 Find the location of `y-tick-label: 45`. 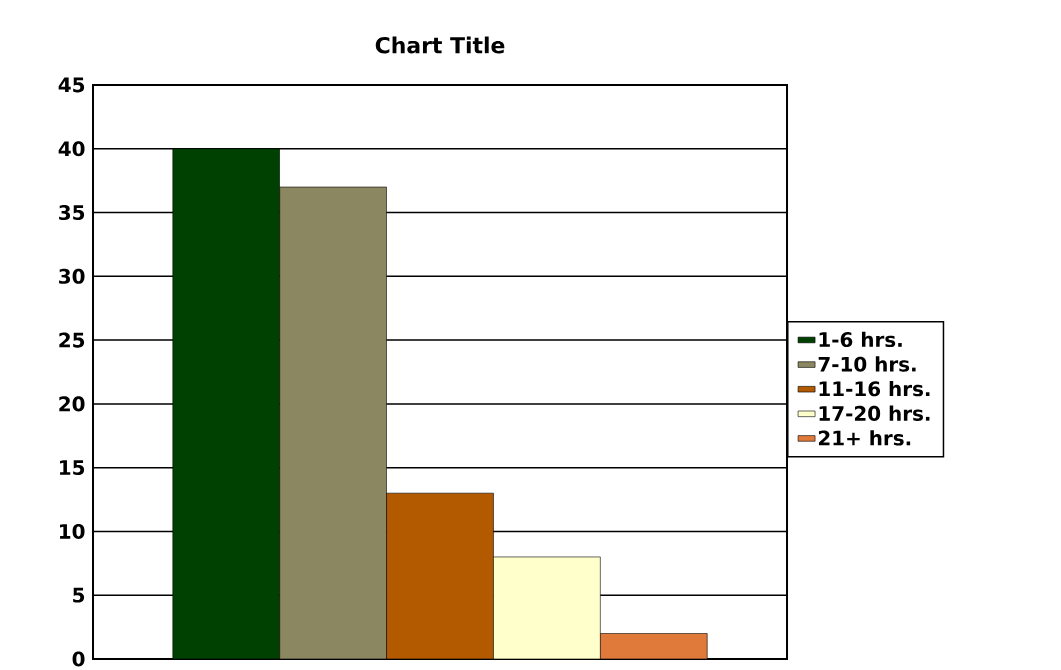

y-tick-label: 45 is located at coordinates (71, 85).